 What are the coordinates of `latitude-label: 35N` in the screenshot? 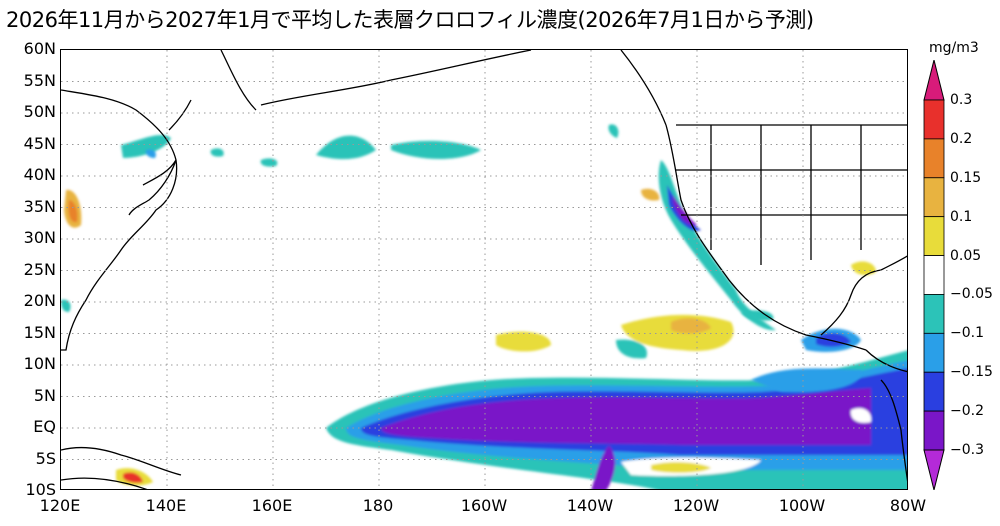 It's located at (39, 206).